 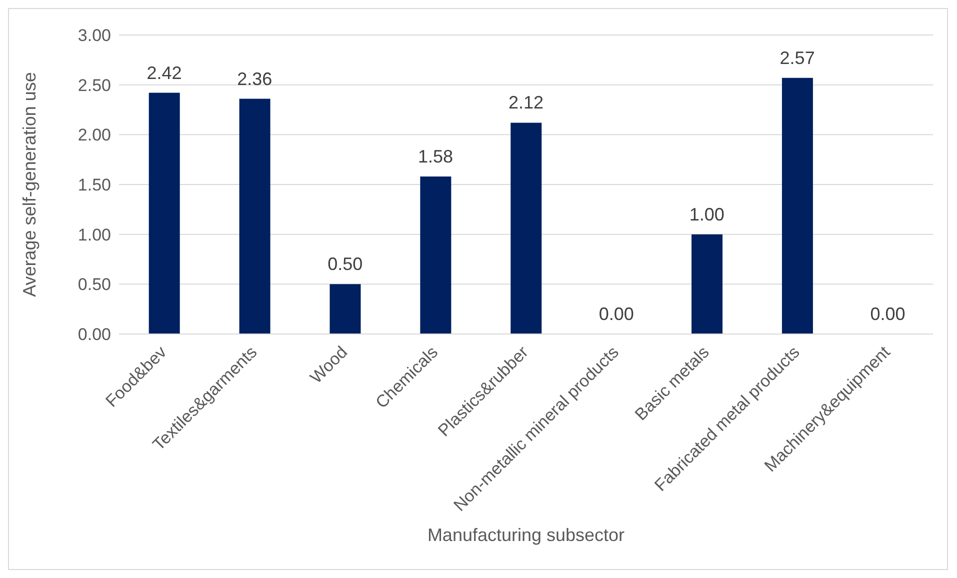 What do you see at coordinates (94, 36) in the screenshot?
I see `y-tick-label: 3.00` at bounding box center [94, 36].